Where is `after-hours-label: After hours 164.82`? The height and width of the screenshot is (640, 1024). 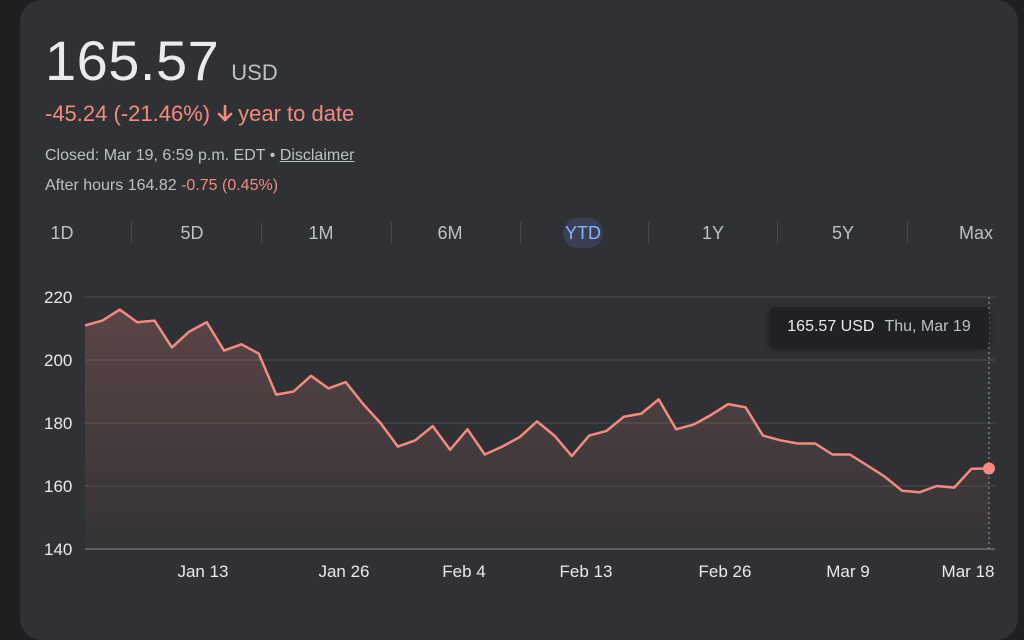 after-hours-label: After hours 164.82 is located at coordinates (111, 185).